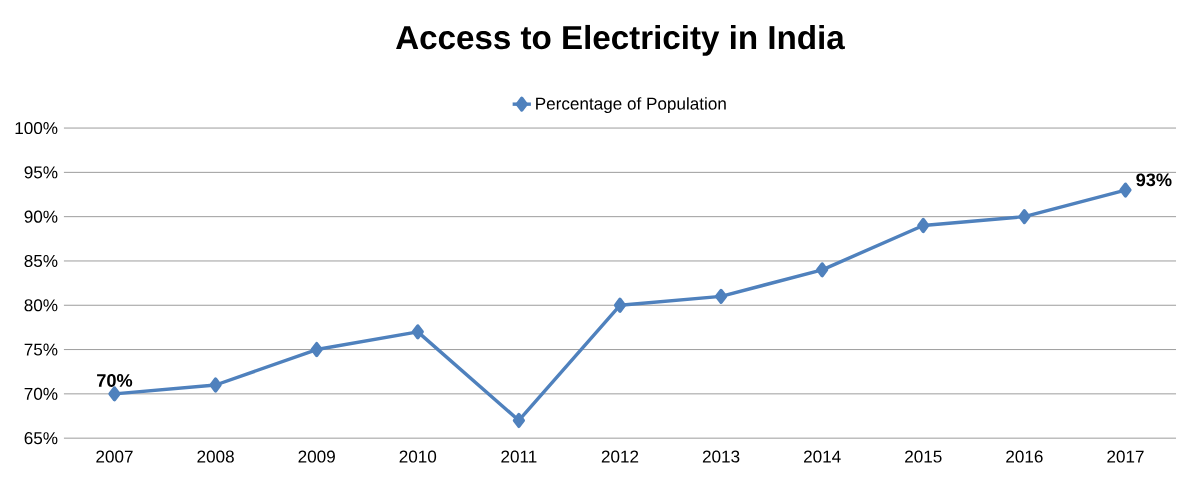 The image size is (1185, 479). I want to click on x-tick-label: 2014, so click(822, 456).